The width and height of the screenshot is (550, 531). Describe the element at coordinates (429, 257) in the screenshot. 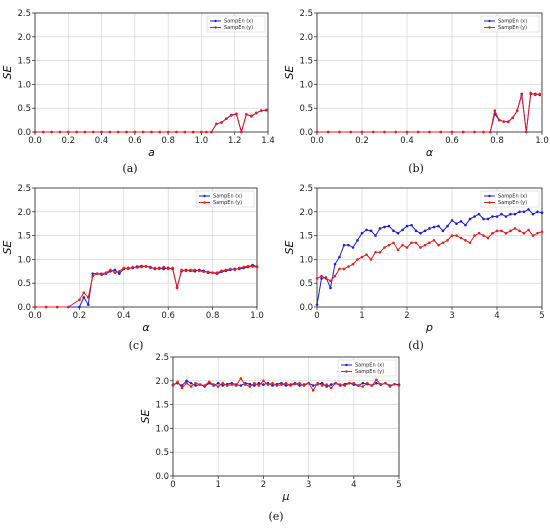

I see `series-sampen-x` at that location.